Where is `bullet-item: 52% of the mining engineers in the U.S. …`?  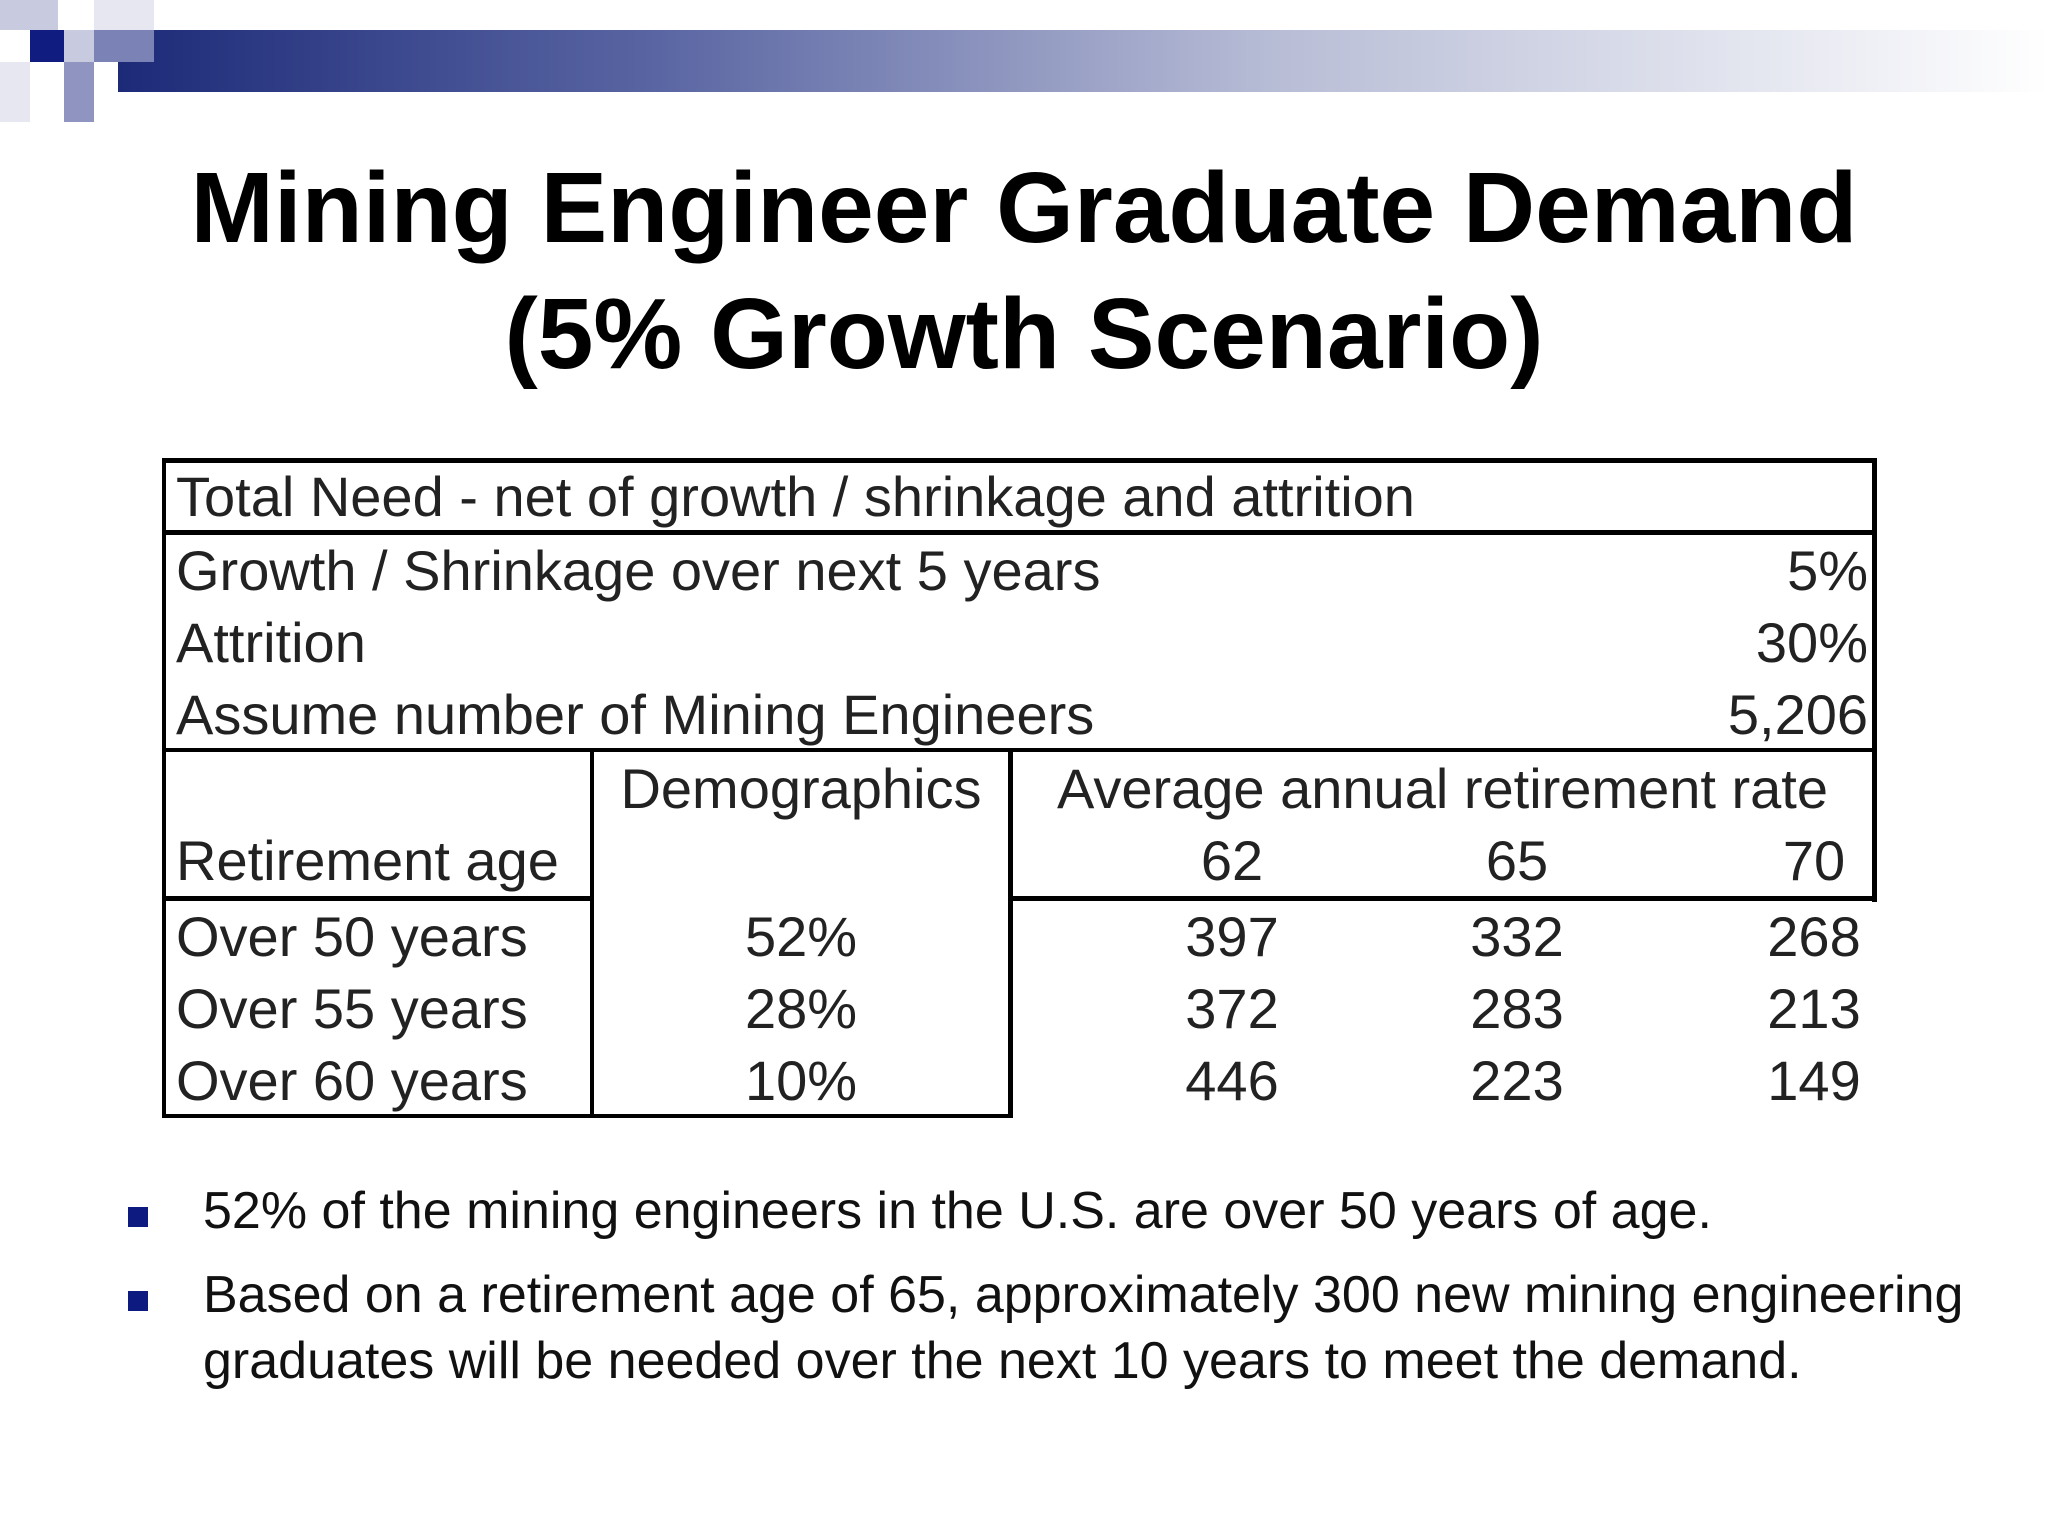
bullet-item: 52% of the mining engineers in the U.S. … is located at coordinates (1058, 1211).